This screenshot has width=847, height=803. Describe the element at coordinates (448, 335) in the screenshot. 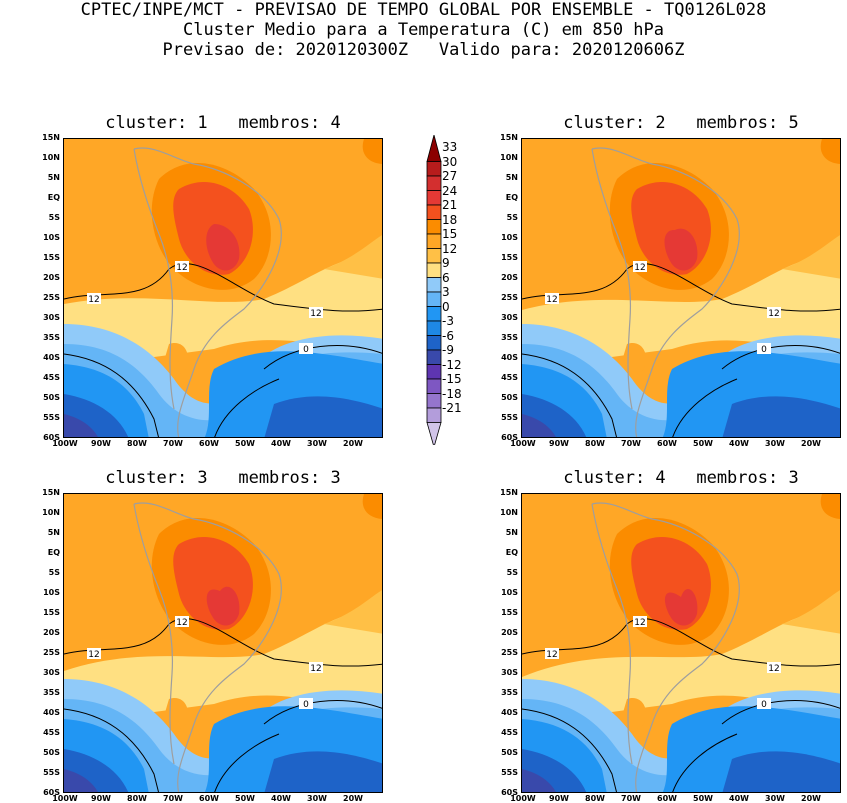

I see `colorbar-label: -6` at that location.